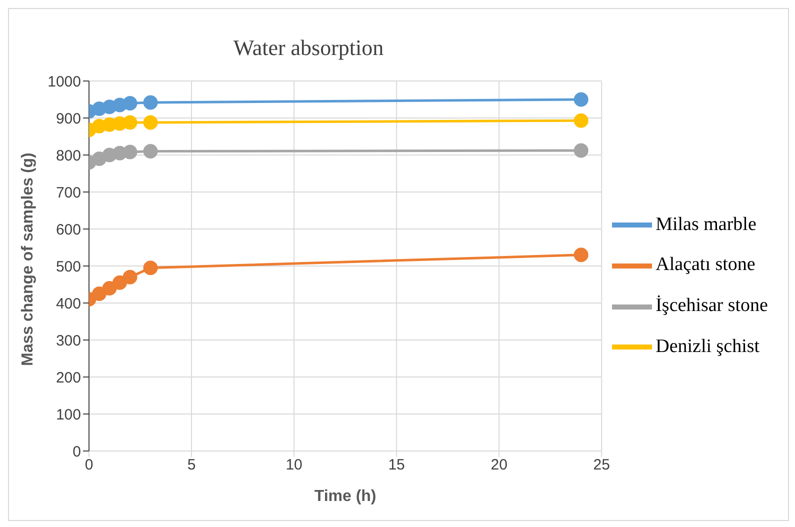 The height and width of the screenshot is (527, 795). I want to click on y-tick-label: 800, so click(68, 155).